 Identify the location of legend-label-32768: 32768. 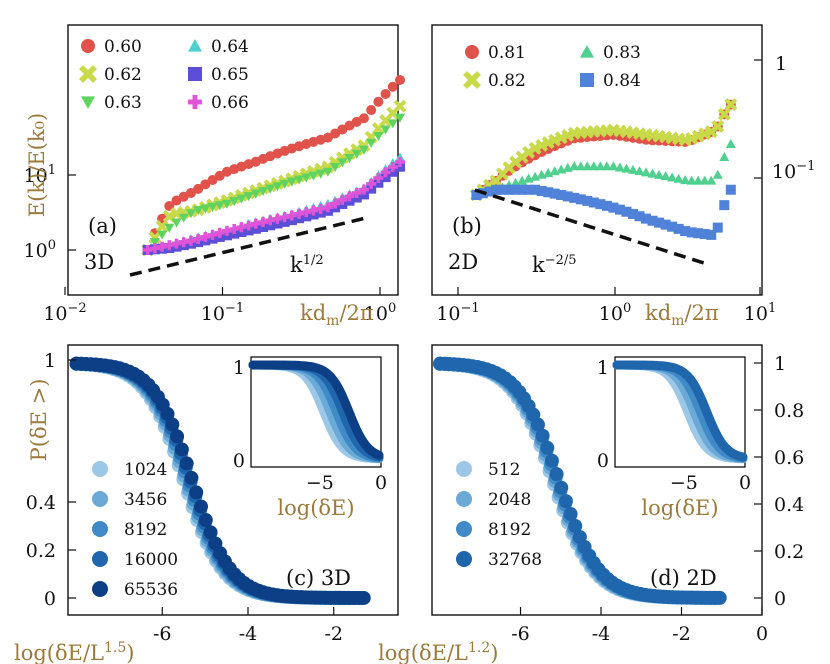
(515, 560).